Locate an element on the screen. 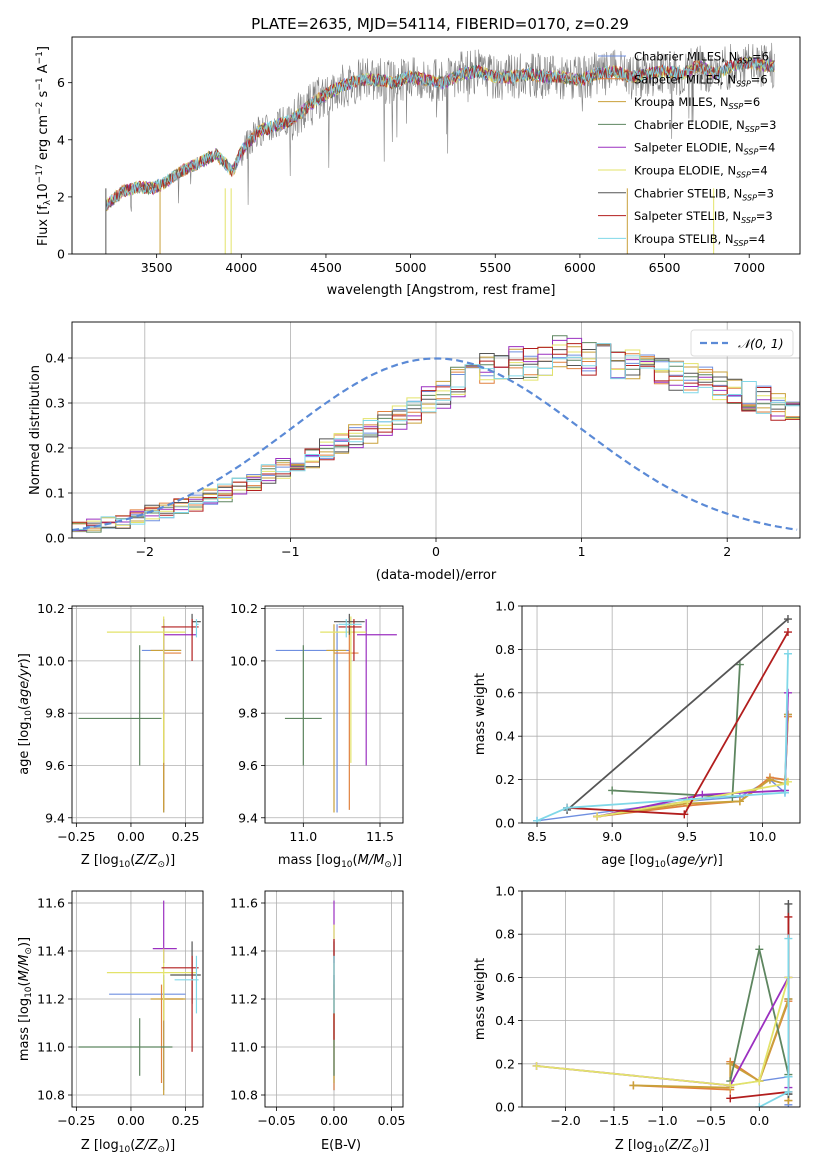 This screenshot has height=1170, width=819. y-tick-label: 0.3 is located at coordinates (55, 403).